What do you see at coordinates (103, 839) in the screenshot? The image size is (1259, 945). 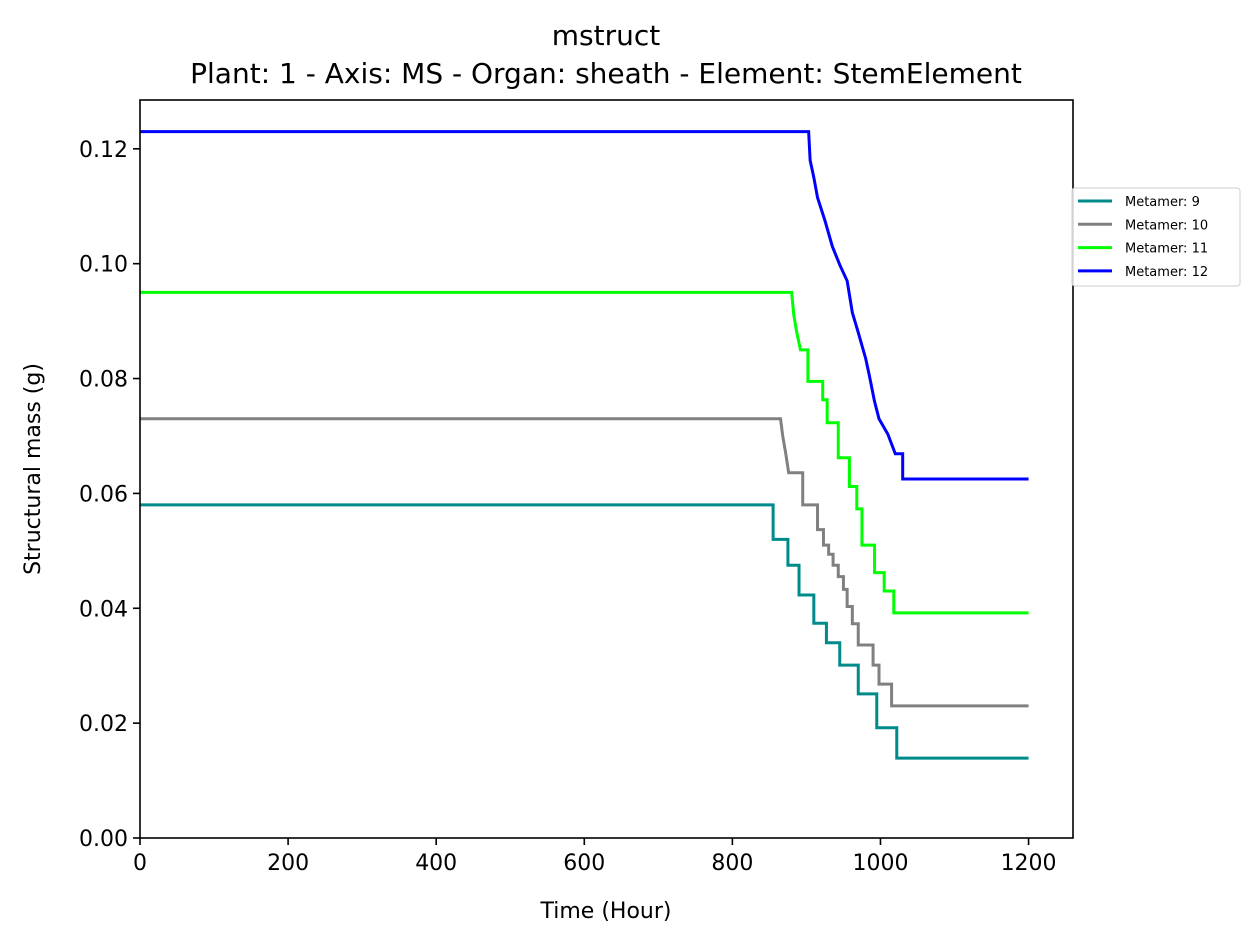 I see `y-tick-label: 0.00` at bounding box center [103, 839].